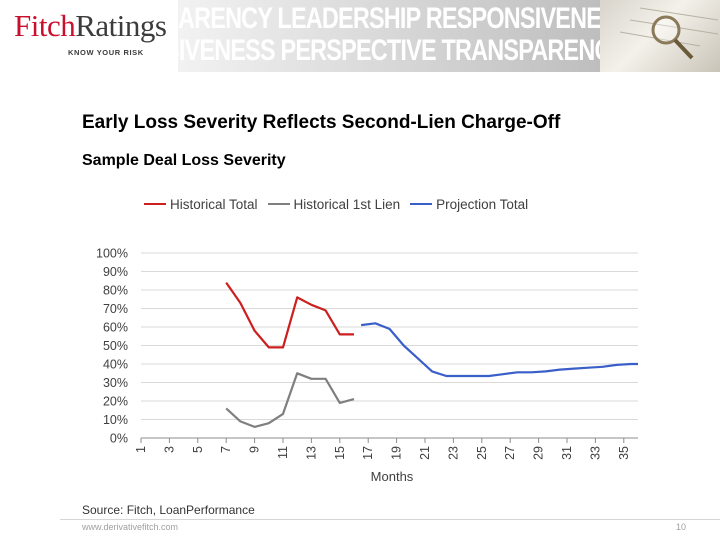  Describe the element at coordinates (421, 204) in the screenshot. I see `legend-swatch-projection-total` at that location.